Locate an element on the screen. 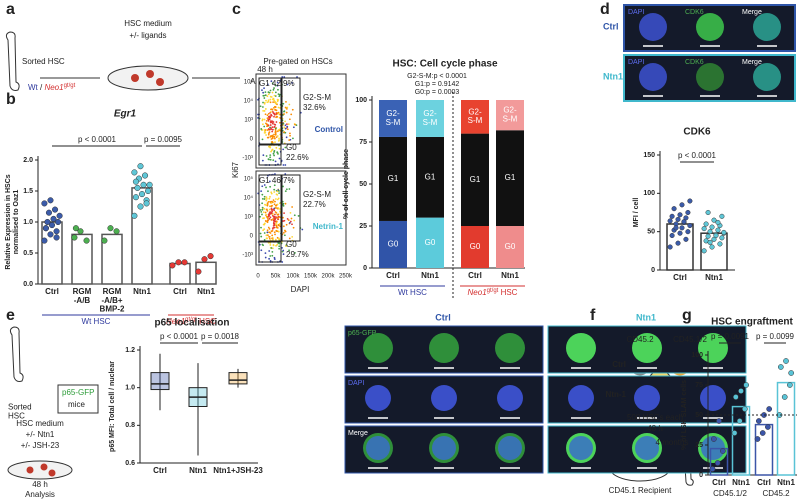  label: Control is located at coordinates (329, 129).